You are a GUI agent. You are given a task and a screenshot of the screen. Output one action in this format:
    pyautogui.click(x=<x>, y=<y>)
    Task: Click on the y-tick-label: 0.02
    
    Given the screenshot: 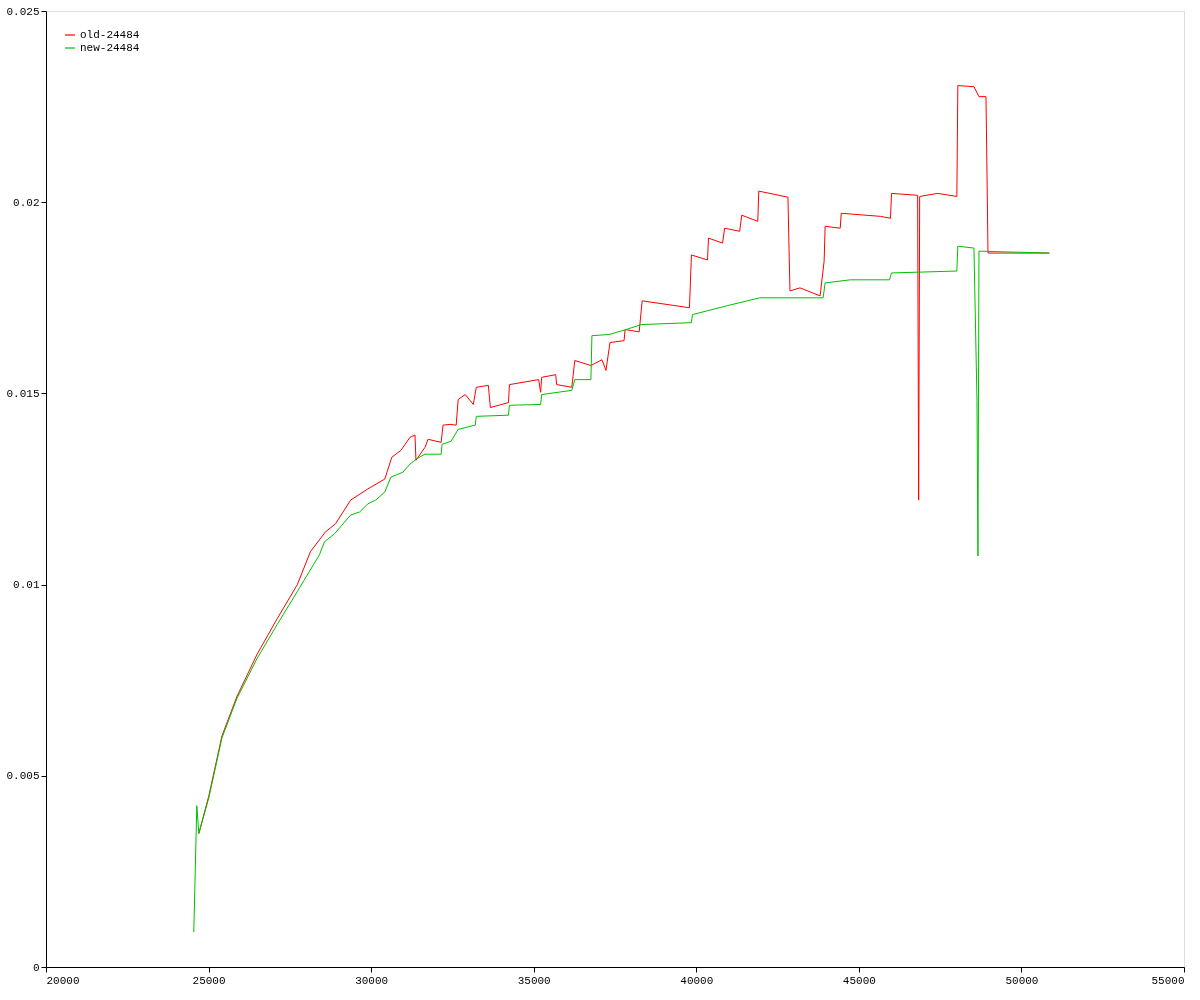 What is the action you would take?
    pyautogui.click(x=26, y=202)
    